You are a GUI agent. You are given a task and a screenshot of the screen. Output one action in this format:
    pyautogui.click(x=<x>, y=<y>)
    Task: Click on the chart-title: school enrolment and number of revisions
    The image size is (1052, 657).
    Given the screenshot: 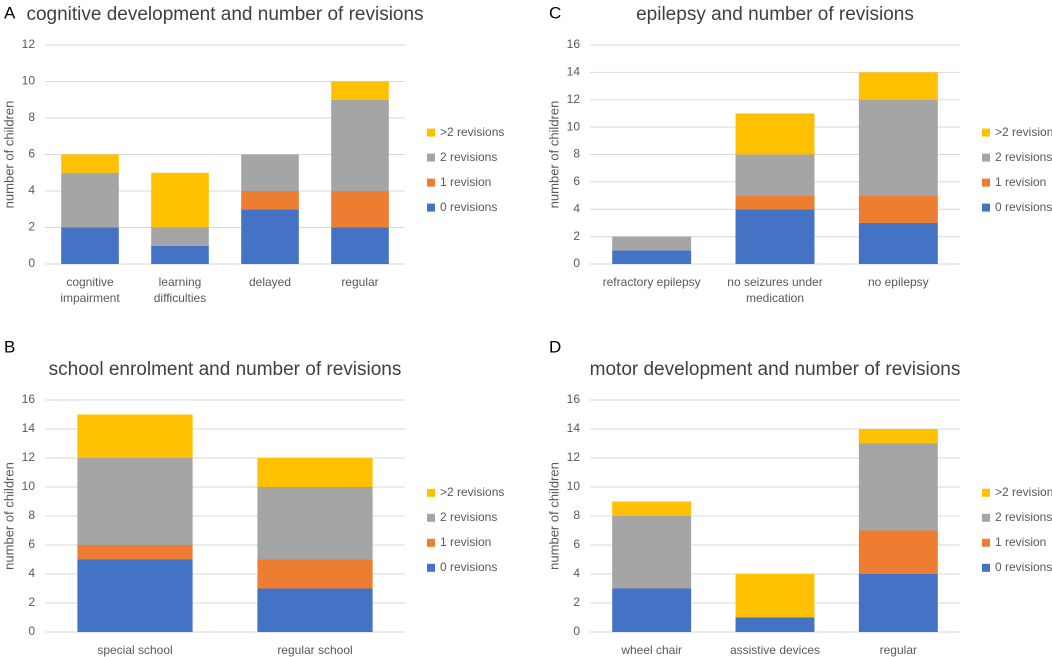 What is the action you would take?
    pyautogui.click(x=225, y=369)
    